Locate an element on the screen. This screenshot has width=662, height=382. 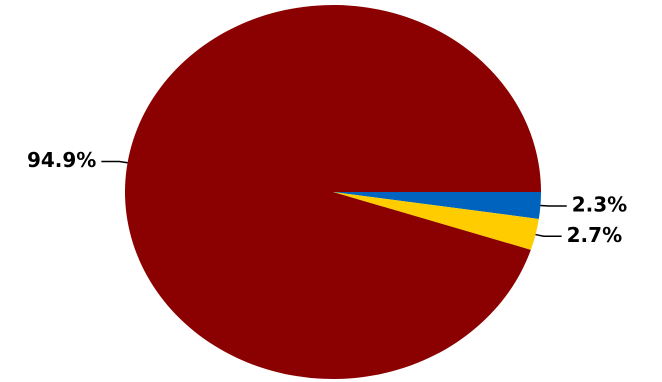
data-label: 94.9% is located at coordinates (61, 160).